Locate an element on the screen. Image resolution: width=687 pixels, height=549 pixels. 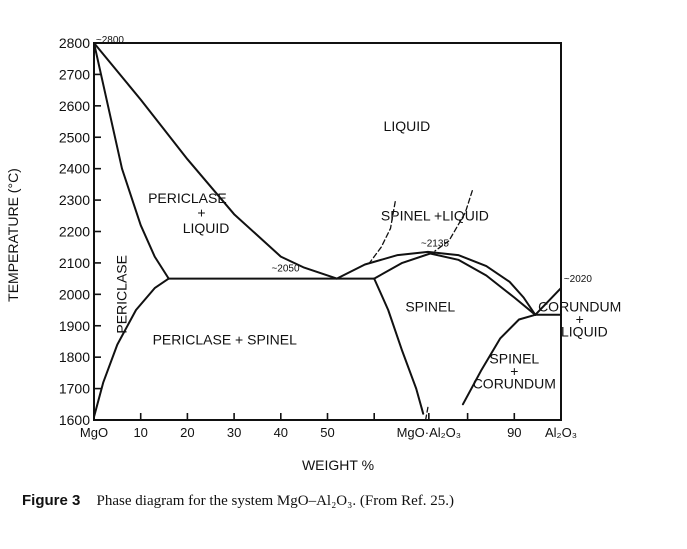
annotation-label: PERICLASE + SPINEL is located at coordinates (225, 340).